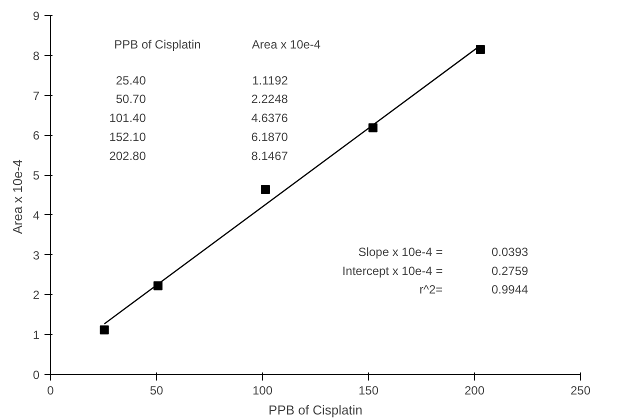 The height and width of the screenshot is (420, 620). Describe the element at coordinates (36, 295) in the screenshot. I see `y-tick-label: 2` at that location.